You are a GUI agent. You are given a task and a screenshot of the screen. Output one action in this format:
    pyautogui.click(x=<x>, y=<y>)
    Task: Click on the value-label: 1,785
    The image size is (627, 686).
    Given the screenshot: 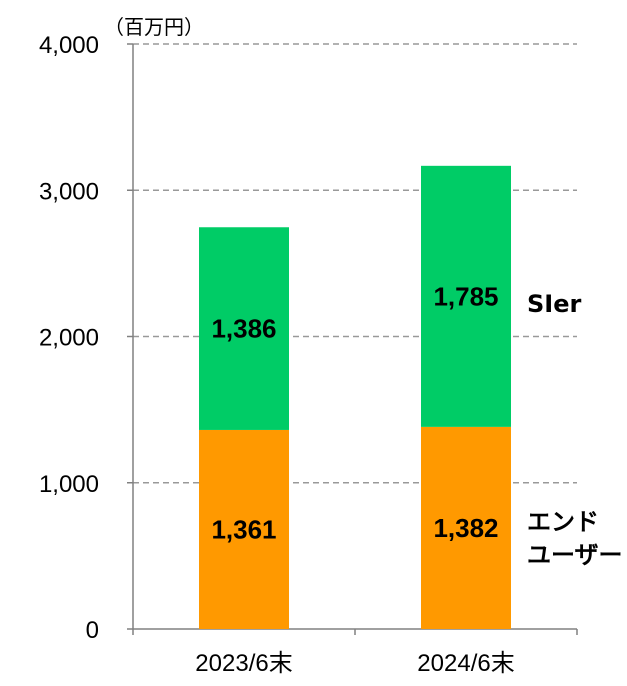 What is the action you would take?
    pyautogui.click(x=465, y=296)
    